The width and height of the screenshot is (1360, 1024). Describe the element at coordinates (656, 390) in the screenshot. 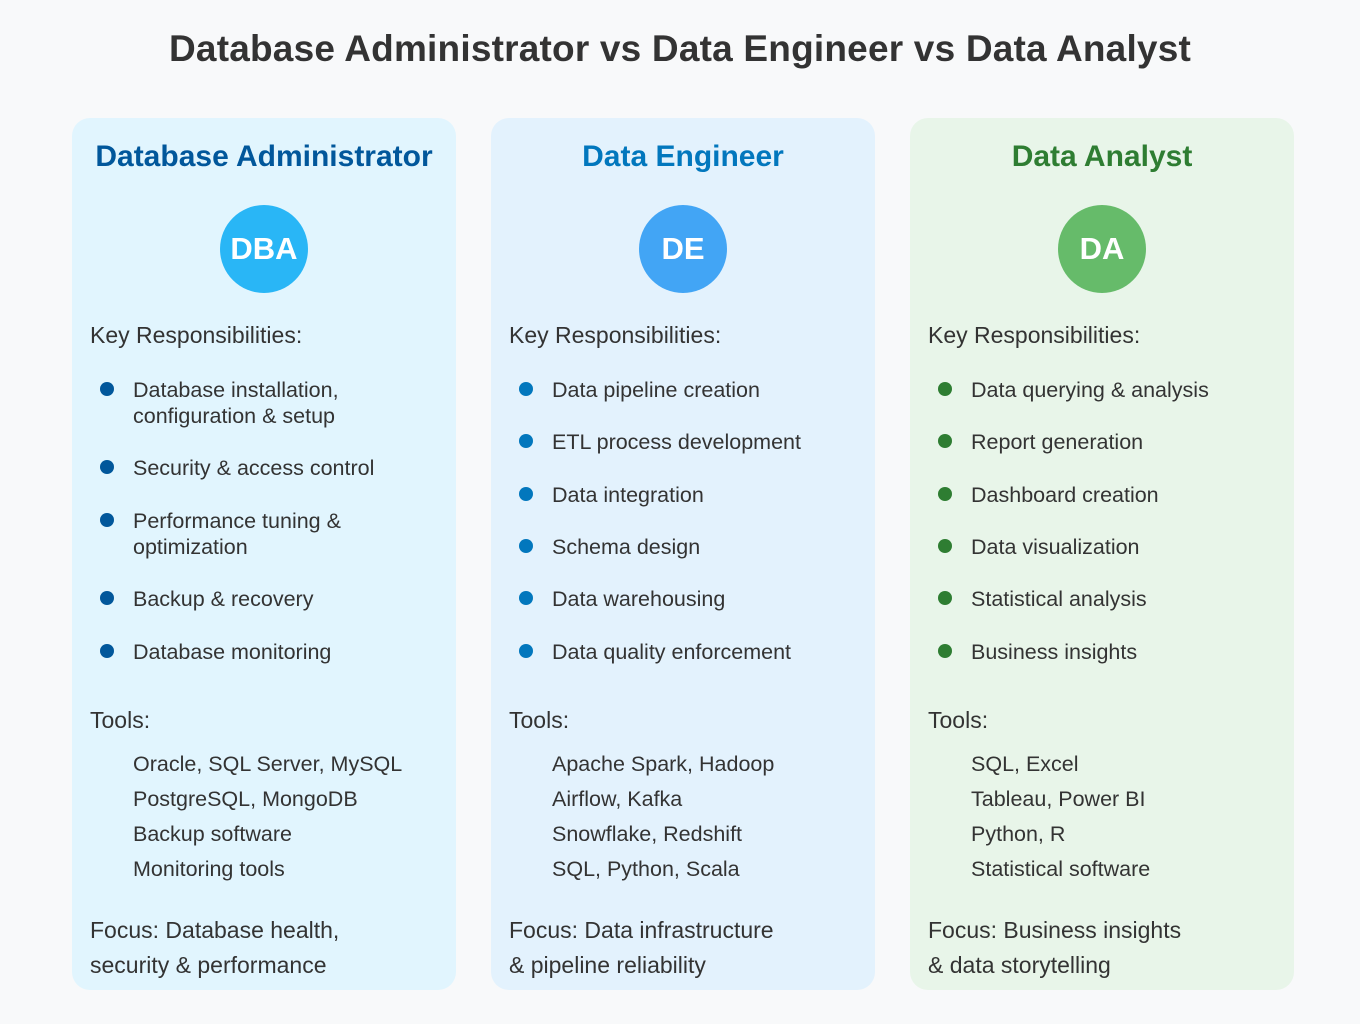

I see `de-responsibility-item: Data pipeline creation` at that location.